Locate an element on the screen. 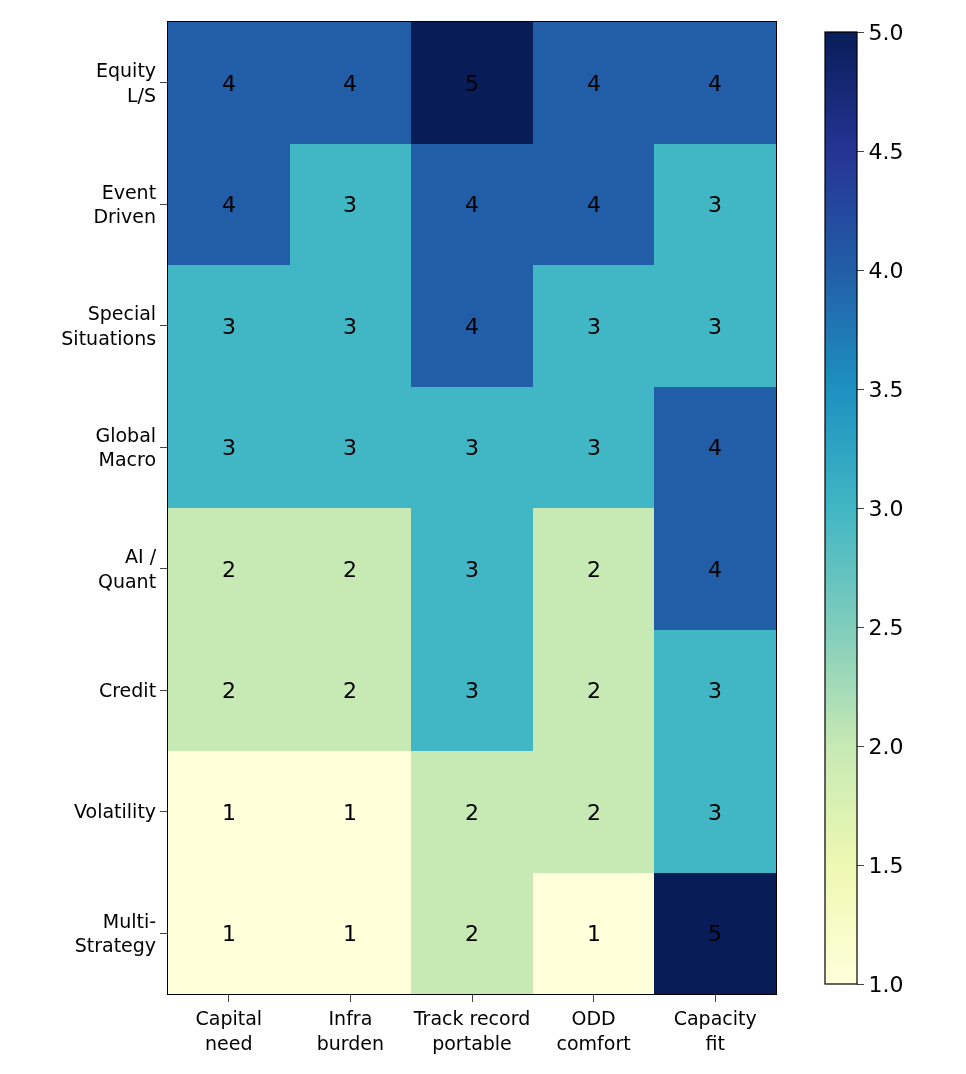 The height and width of the screenshot is (1074, 966). color-bar-label: 3.0 is located at coordinates (886, 508).